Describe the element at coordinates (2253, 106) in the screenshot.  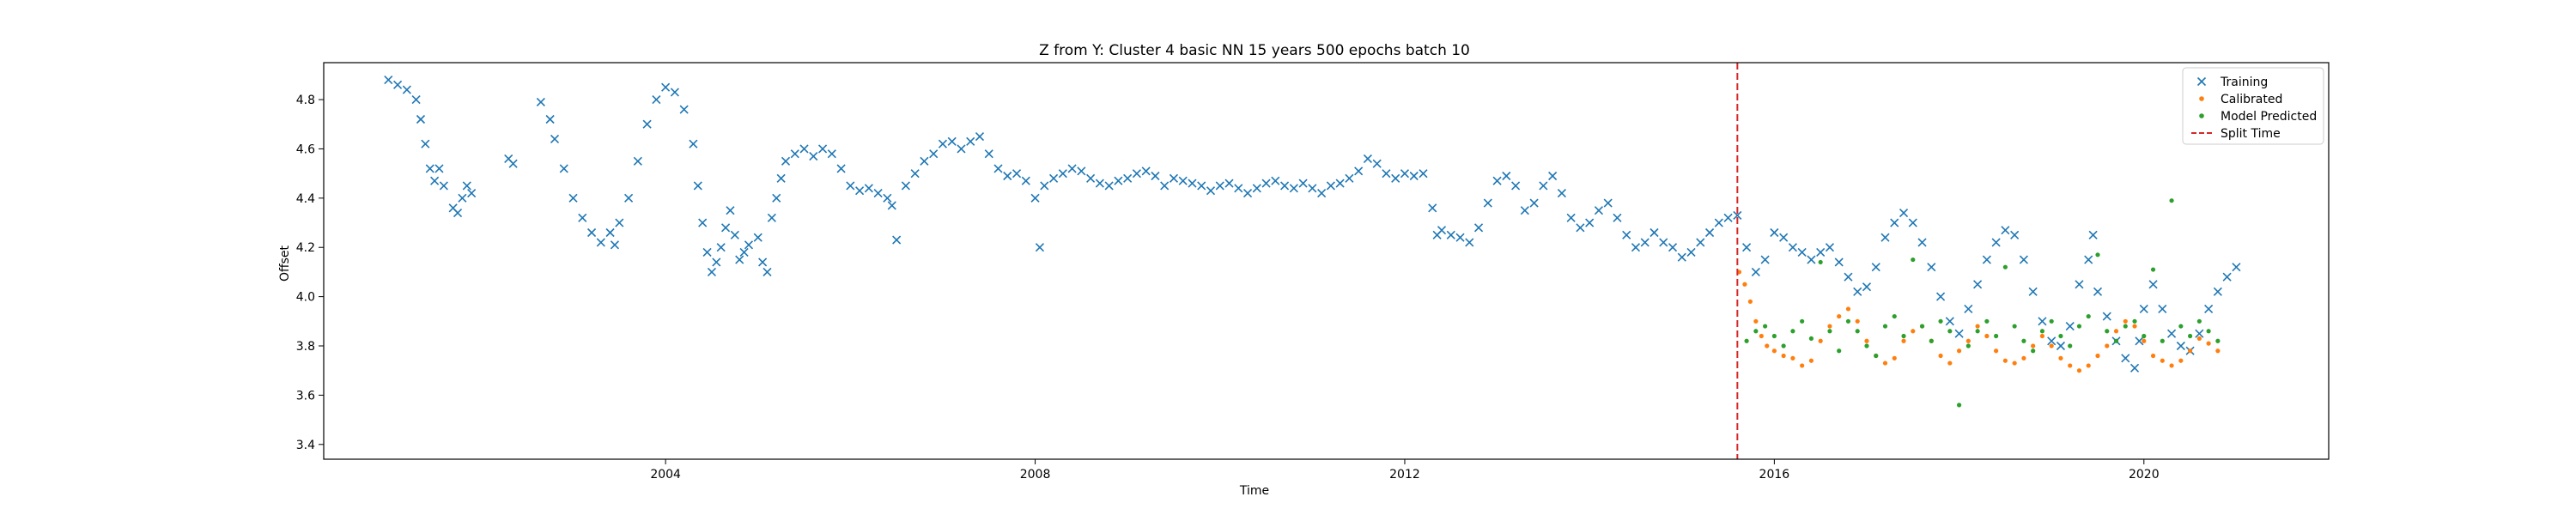
I see `legend-box` at that location.